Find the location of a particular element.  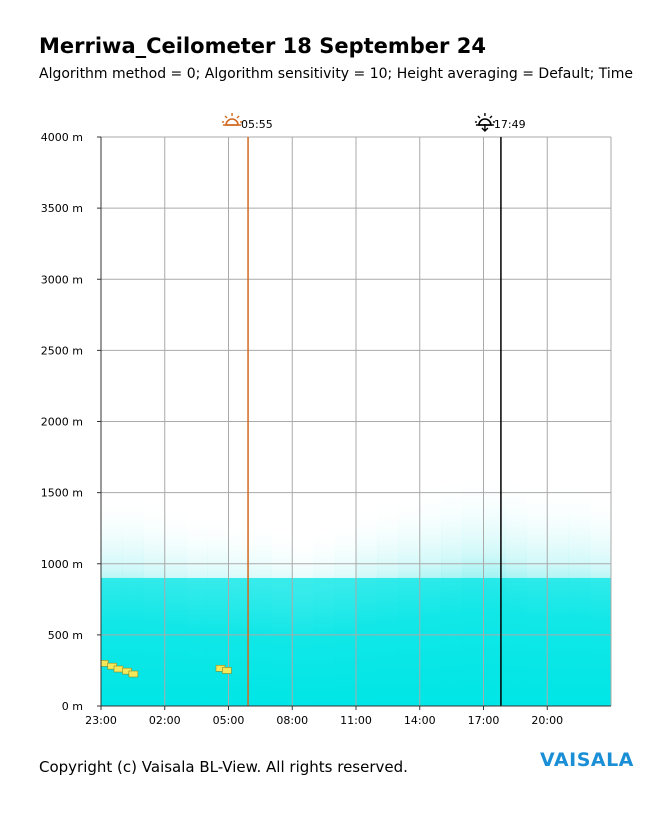

y-tick-label: 3500 m is located at coordinates (62, 208).